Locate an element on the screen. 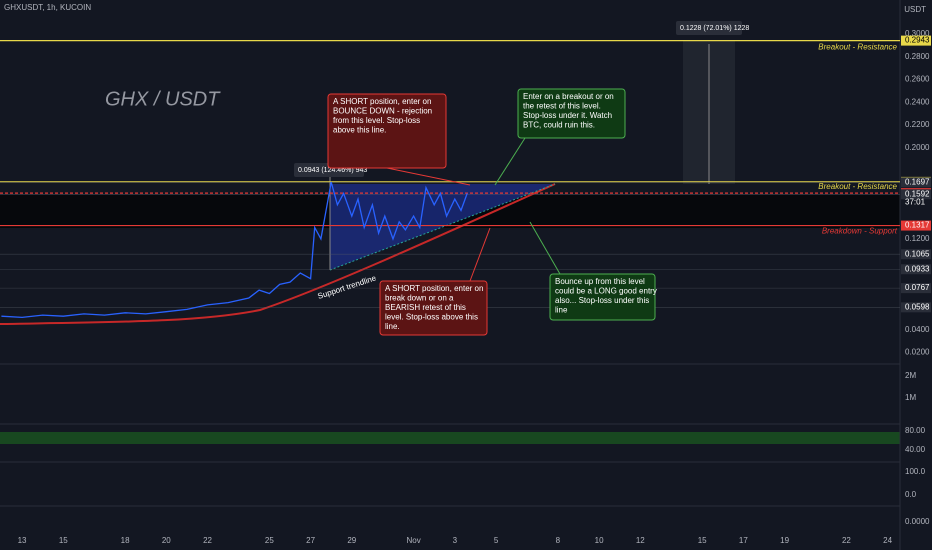  x-tick-label: 8 is located at coordinates (558, 540).